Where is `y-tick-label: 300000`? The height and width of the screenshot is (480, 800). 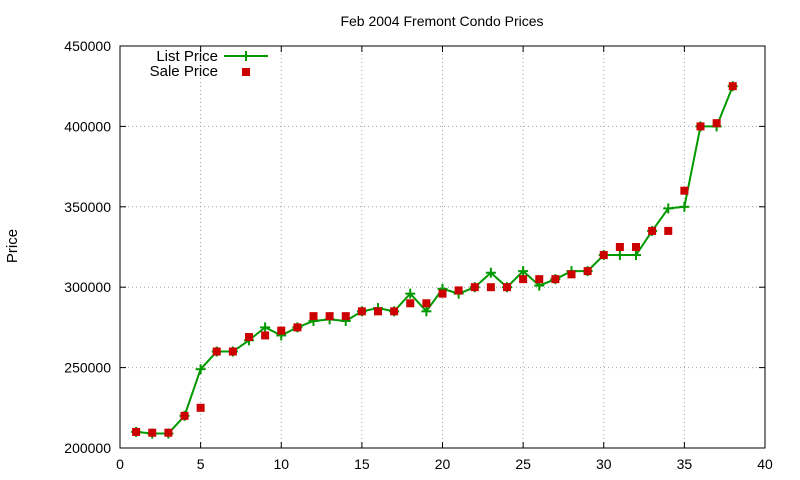
y-tick-label: 300000 is located at coordinates (87, 287).